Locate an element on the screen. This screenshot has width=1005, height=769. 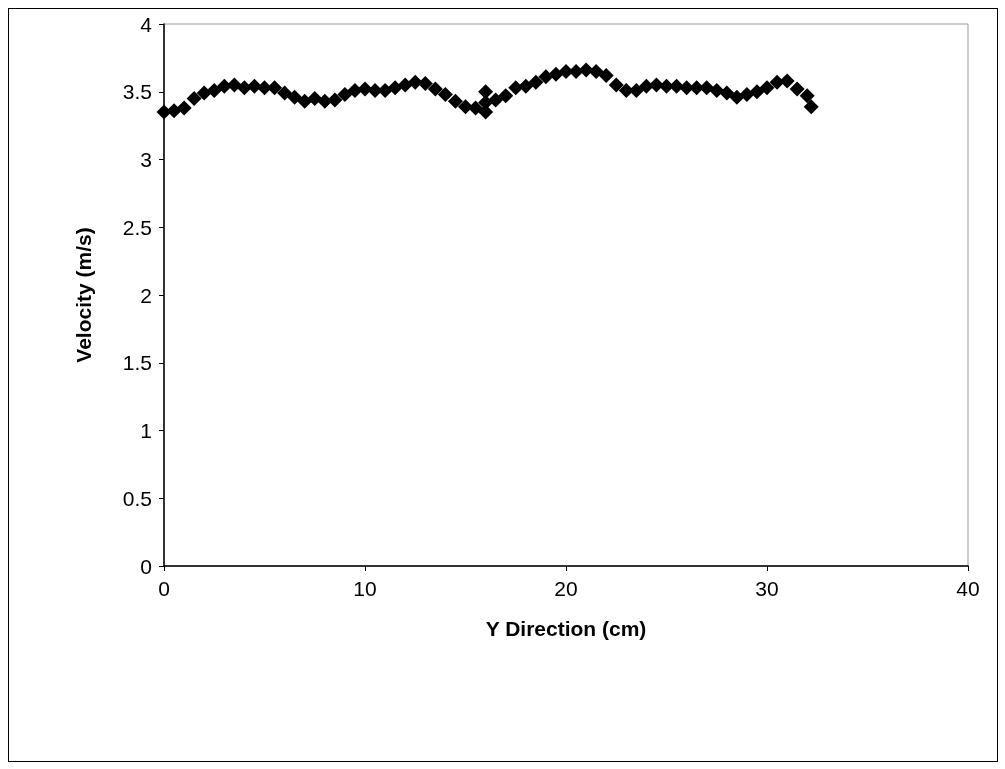
y-tick-label: 1.5 is located at coordinates (137, 363).